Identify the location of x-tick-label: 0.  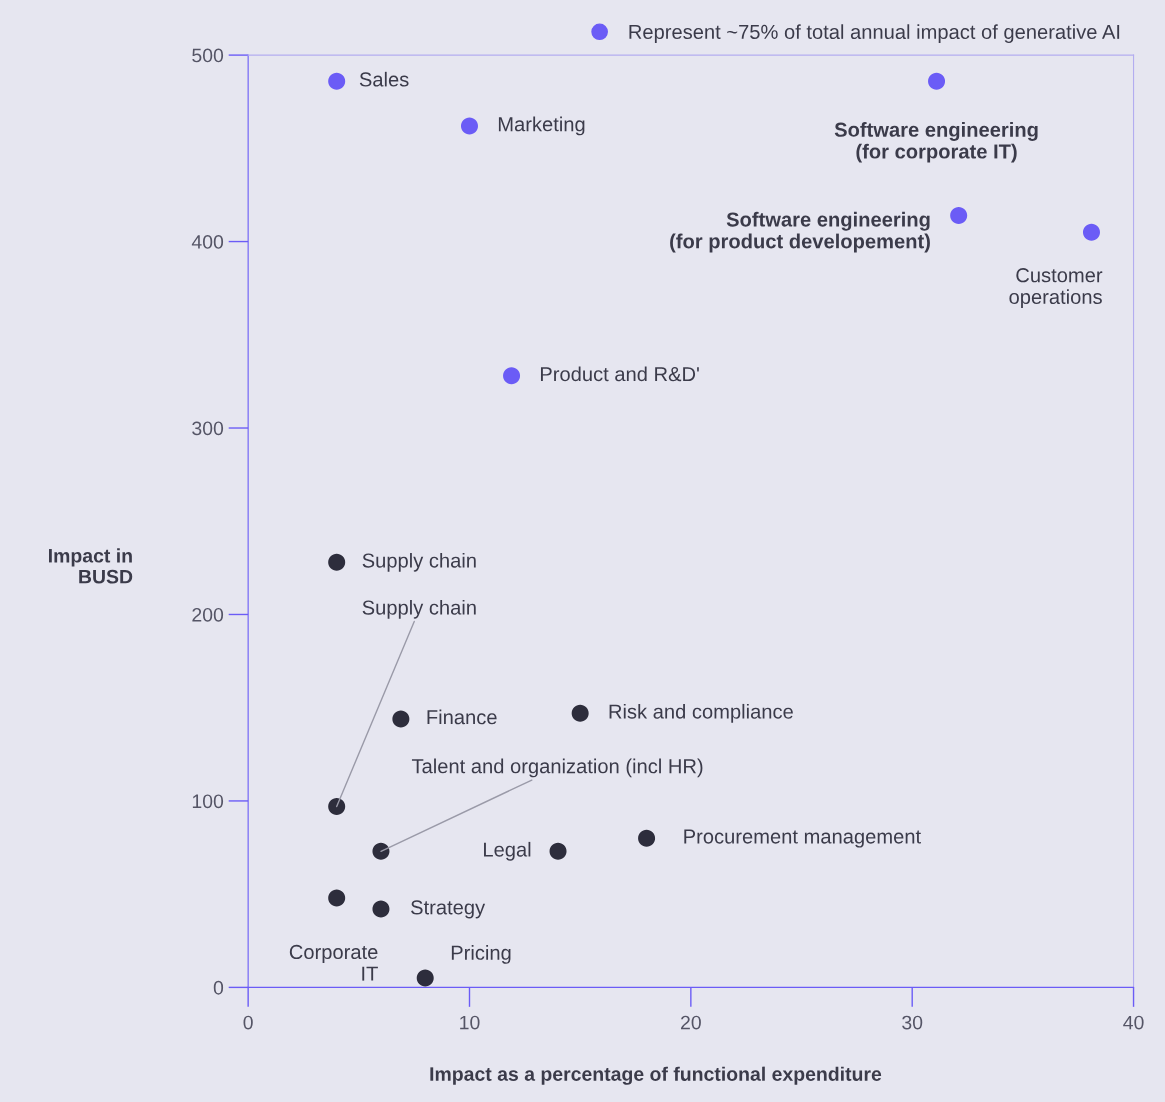
(248, 1022).